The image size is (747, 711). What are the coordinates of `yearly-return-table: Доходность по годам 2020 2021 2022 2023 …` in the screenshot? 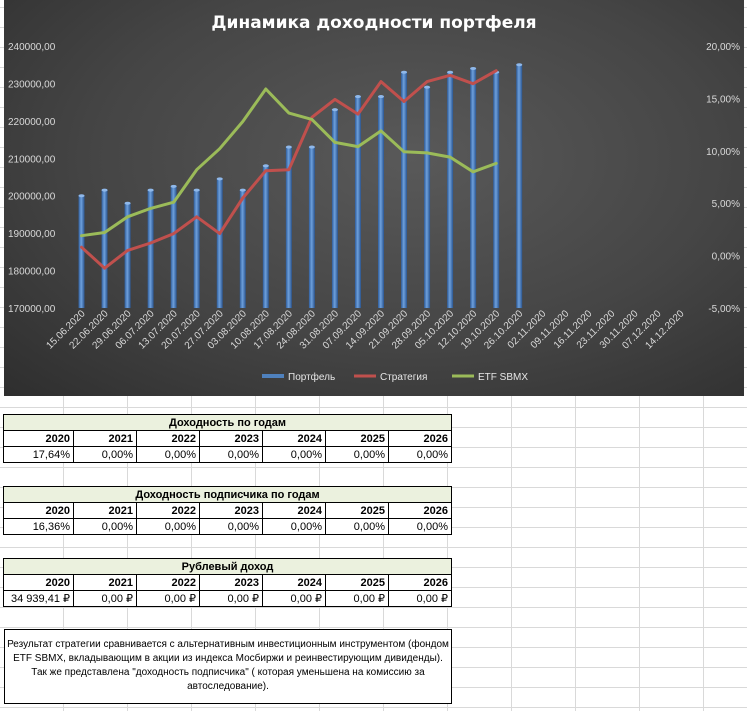 It's located at (227, 438).